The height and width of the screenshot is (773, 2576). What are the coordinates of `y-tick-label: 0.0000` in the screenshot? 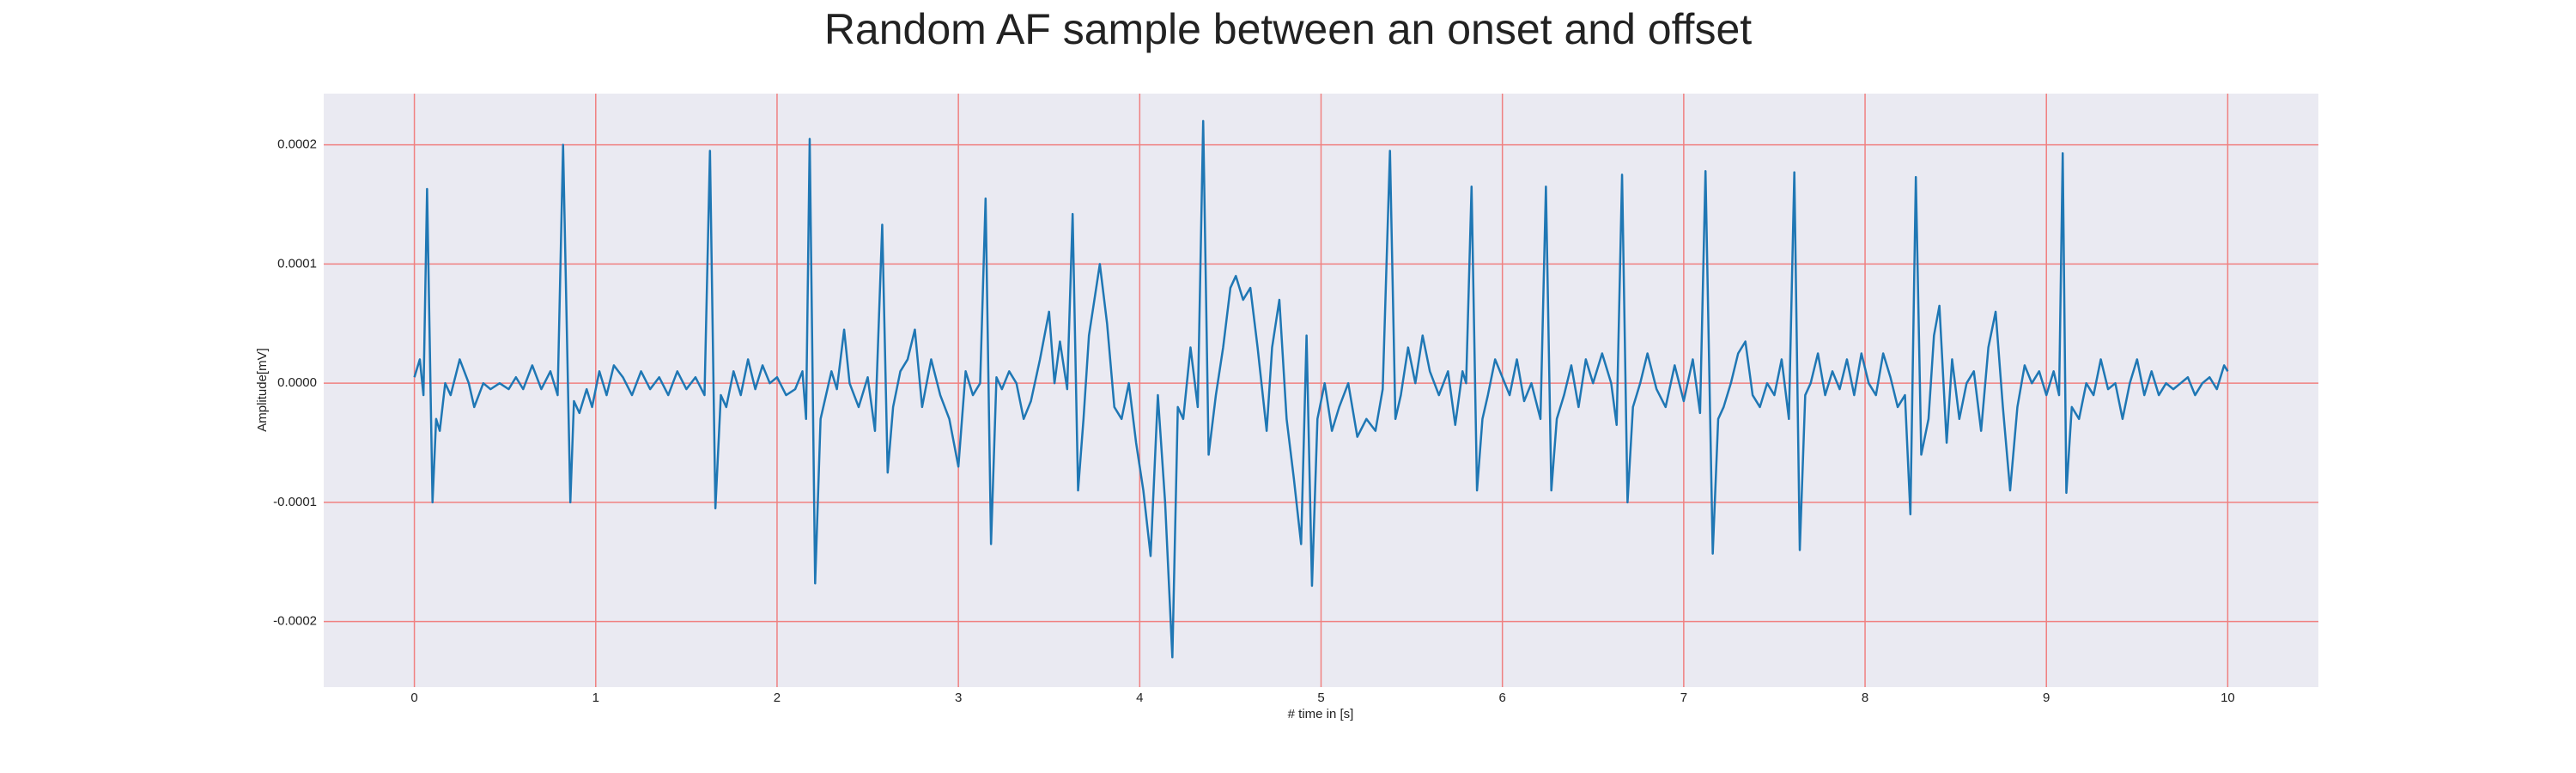 It's located at (297, 382).